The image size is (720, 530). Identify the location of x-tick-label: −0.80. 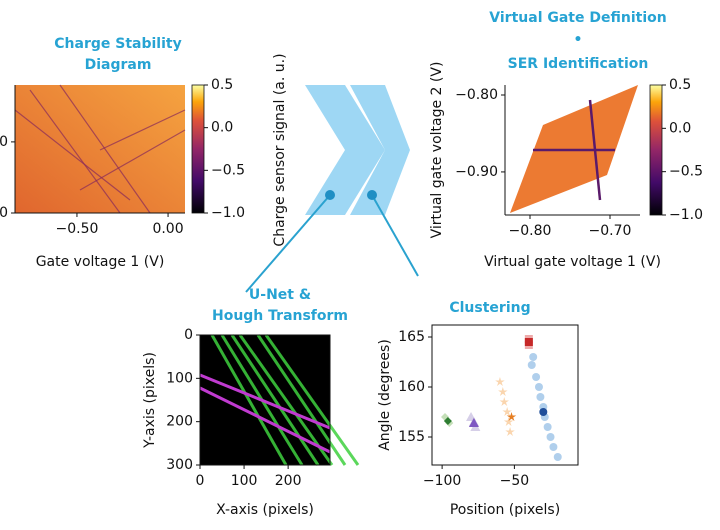
(530, 231).